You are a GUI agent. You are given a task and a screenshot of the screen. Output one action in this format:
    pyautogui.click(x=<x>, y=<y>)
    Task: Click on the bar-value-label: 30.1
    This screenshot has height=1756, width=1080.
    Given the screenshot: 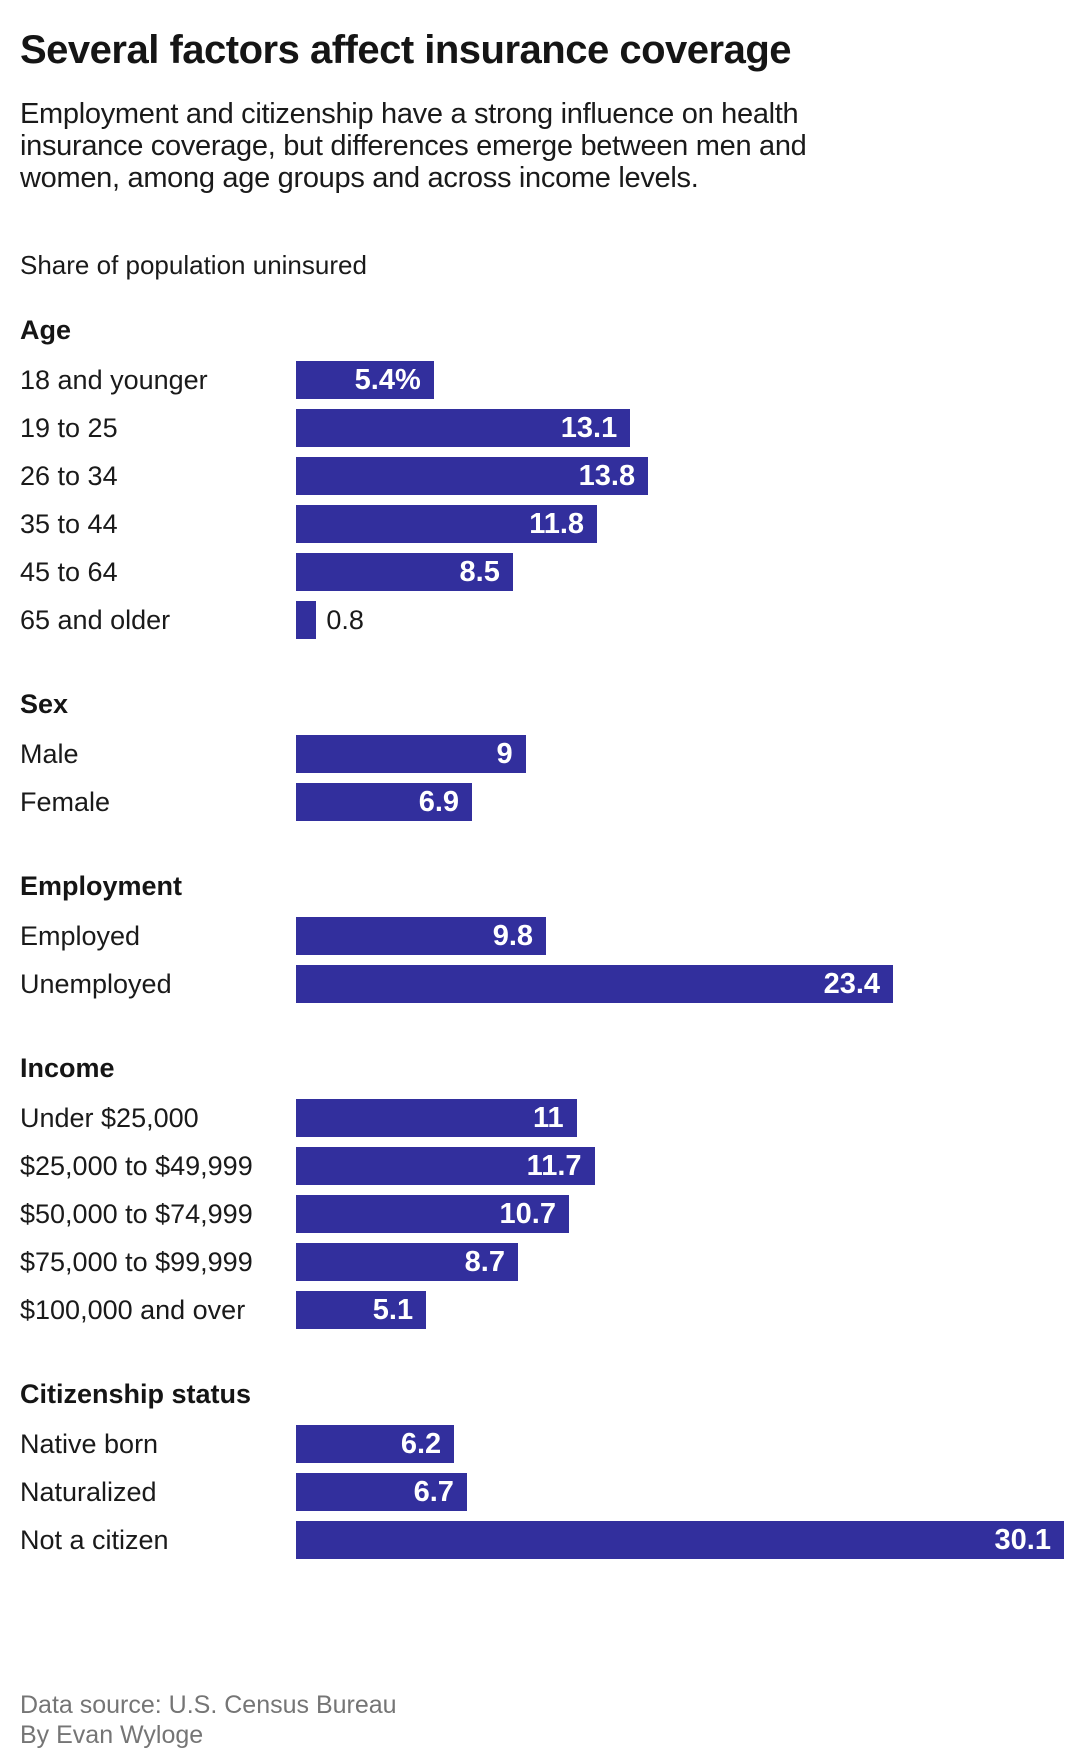 What is the action you would take?
    pyautogui.click(x=1022, y=1539)
    